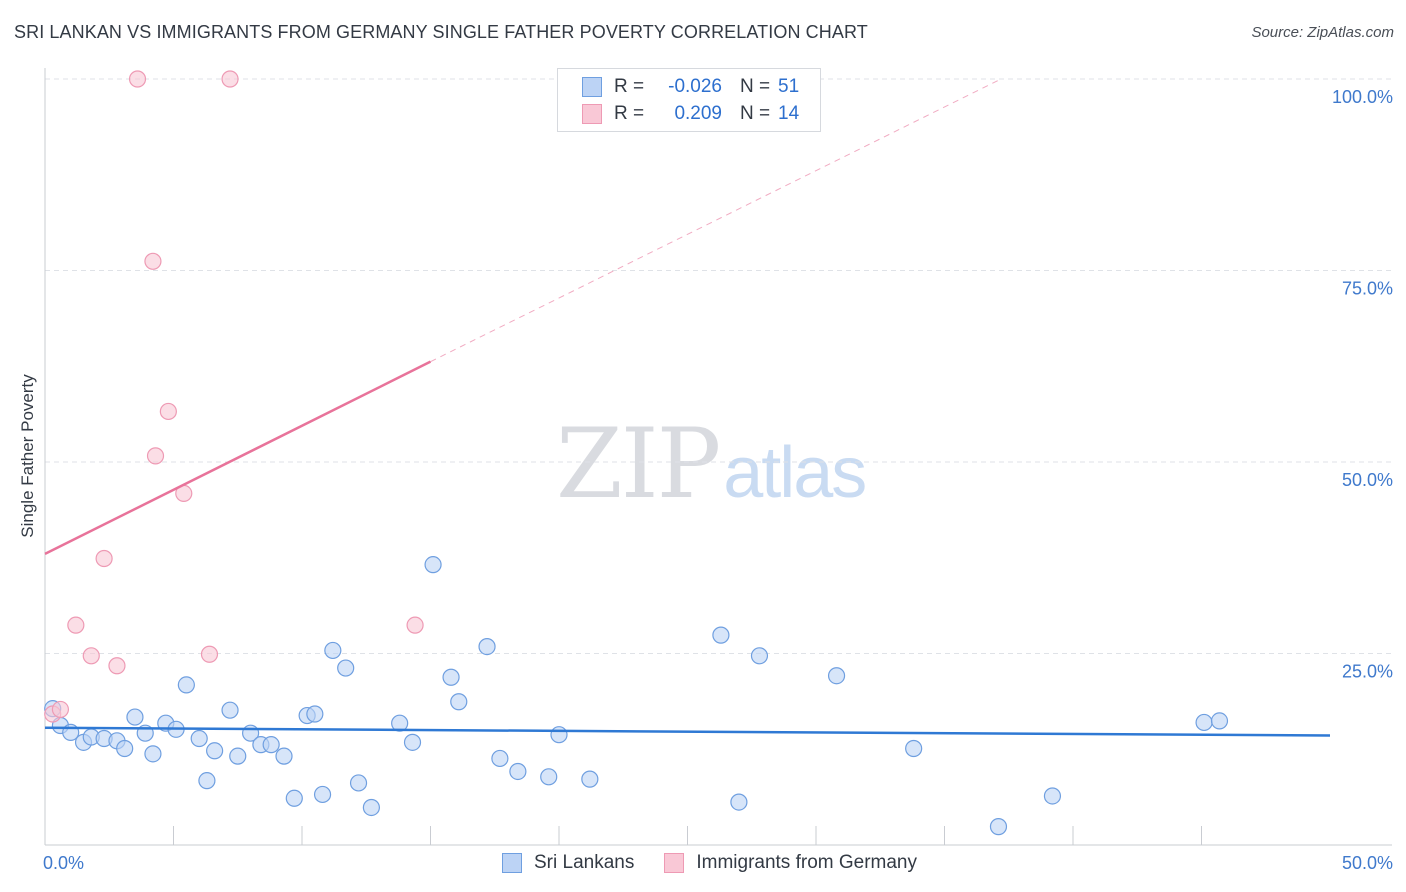 The width and height of the screenshot is (1406, 892). What do you see at coordinates (1367, 672) in the screenshot?
I see `y-tick-label: 25.0%` at bounding box center [1367, 672].